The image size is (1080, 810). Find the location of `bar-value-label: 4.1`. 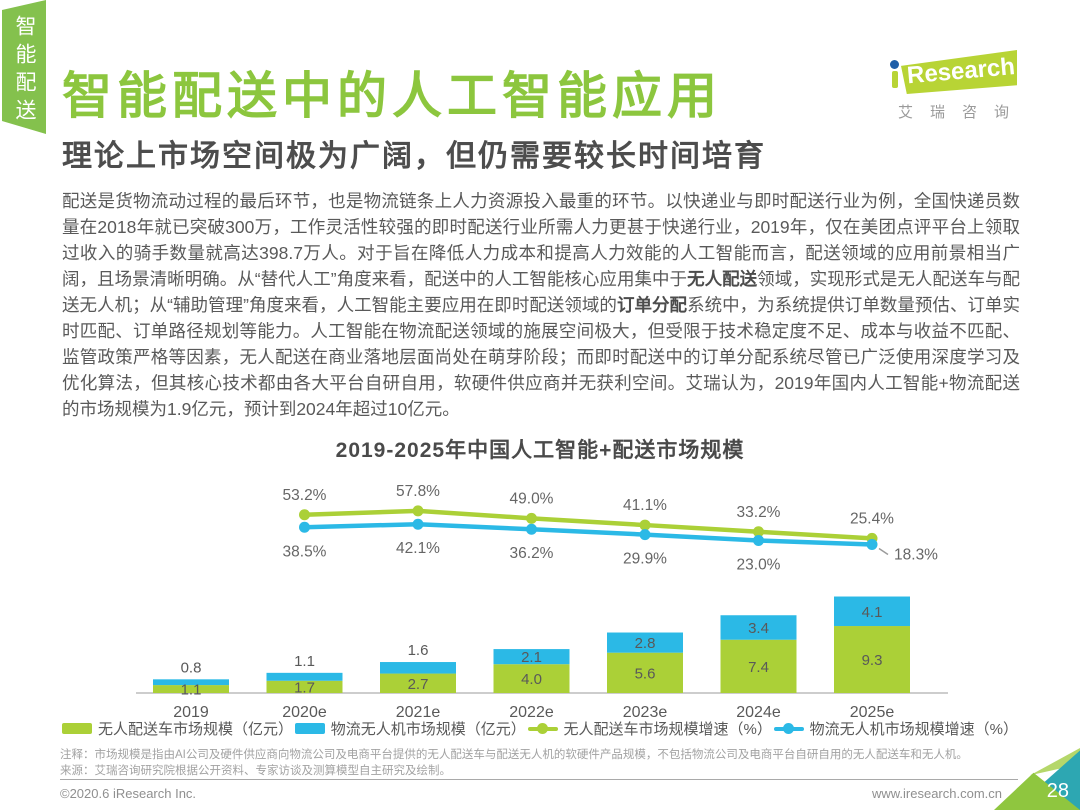

bar-value-label: 4.1 is located at coordinates (872, 612).